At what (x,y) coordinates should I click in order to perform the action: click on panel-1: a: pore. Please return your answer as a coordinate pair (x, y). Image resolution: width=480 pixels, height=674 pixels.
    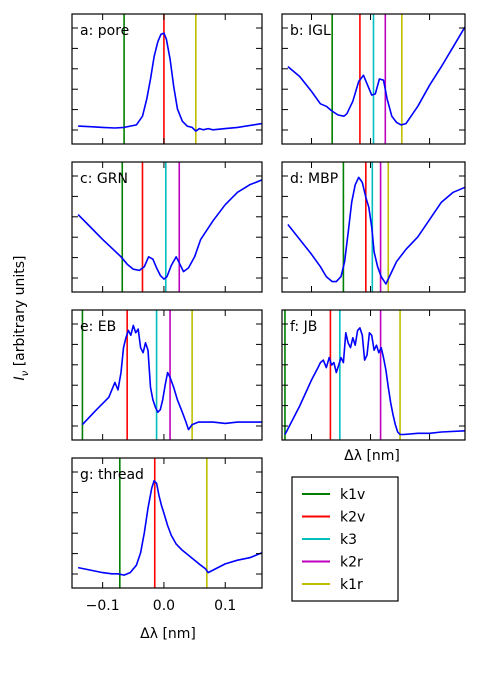
    Looking at the image, I should click on (167, 79).